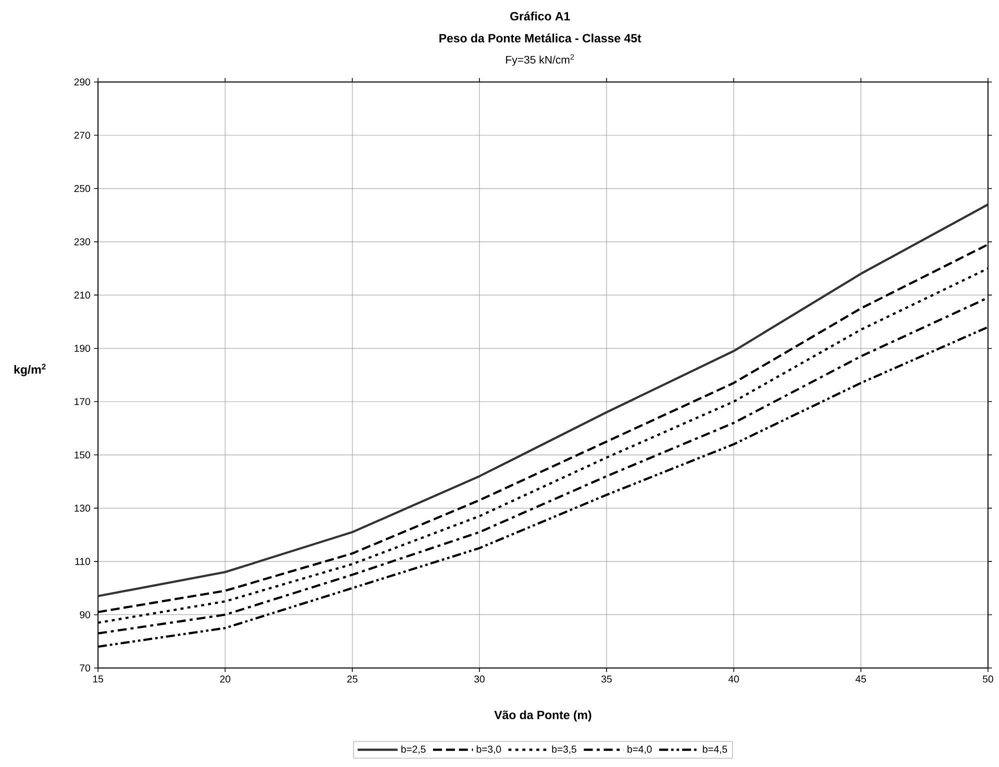 The height and width of the screenshot is (767, 999). I want to click on chart-subtitle: Peso da Ponte Metálica - Classe 45t, so click(540, 38).